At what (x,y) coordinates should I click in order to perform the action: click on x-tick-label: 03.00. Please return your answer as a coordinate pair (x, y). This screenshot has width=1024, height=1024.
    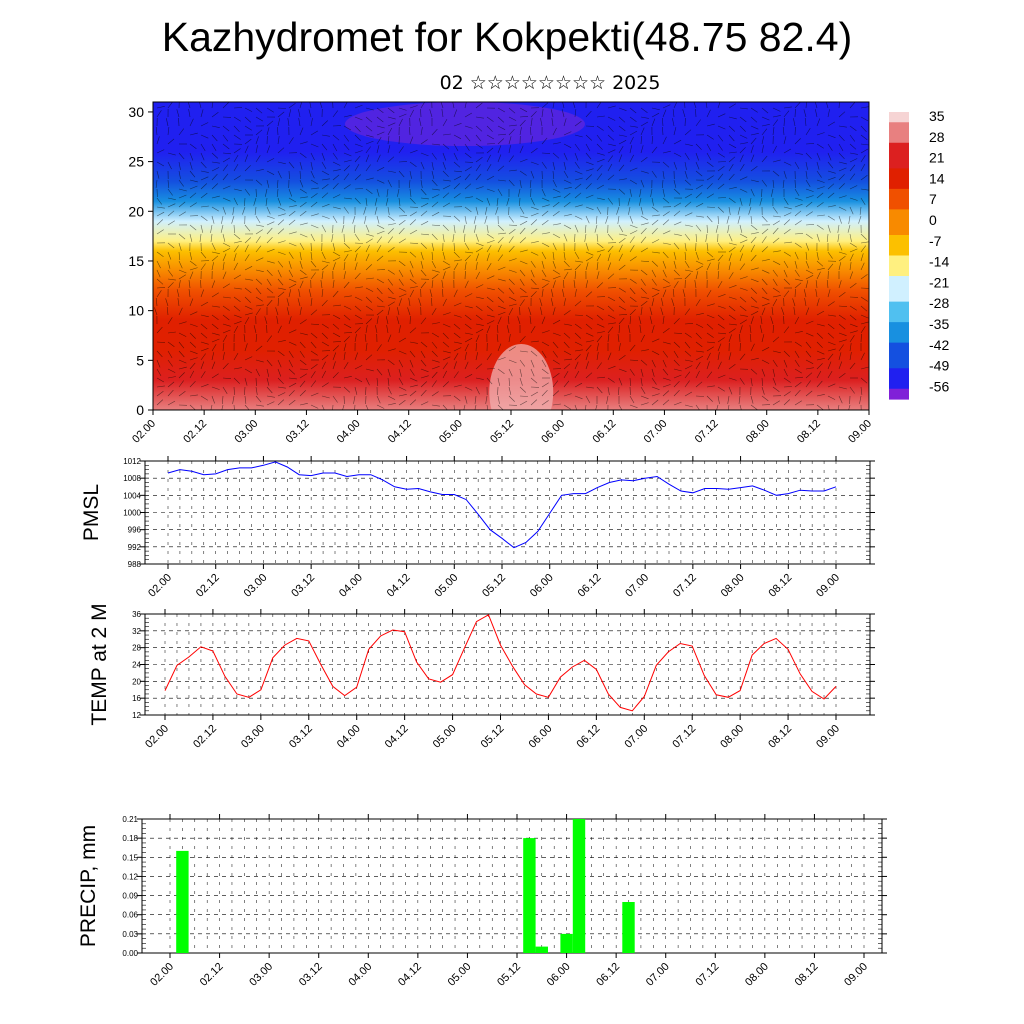
    Looking at the image, I should click on (253, 737).